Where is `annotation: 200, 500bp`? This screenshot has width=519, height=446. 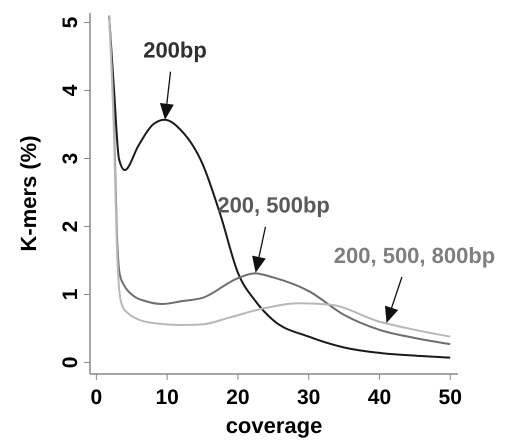
annotation: 200, 500bp is located at coordinates (273, 205).